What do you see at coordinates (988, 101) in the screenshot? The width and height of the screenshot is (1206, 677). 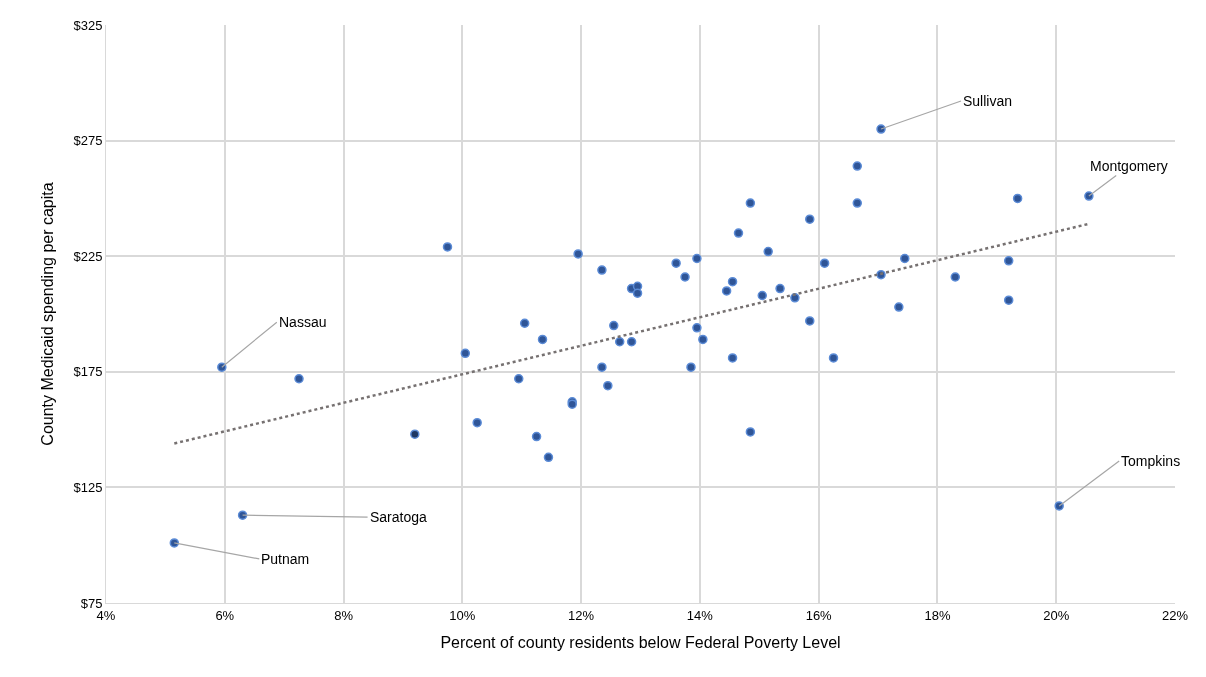 I see `annotation: Sullivan` at bounding box center [988, 101].